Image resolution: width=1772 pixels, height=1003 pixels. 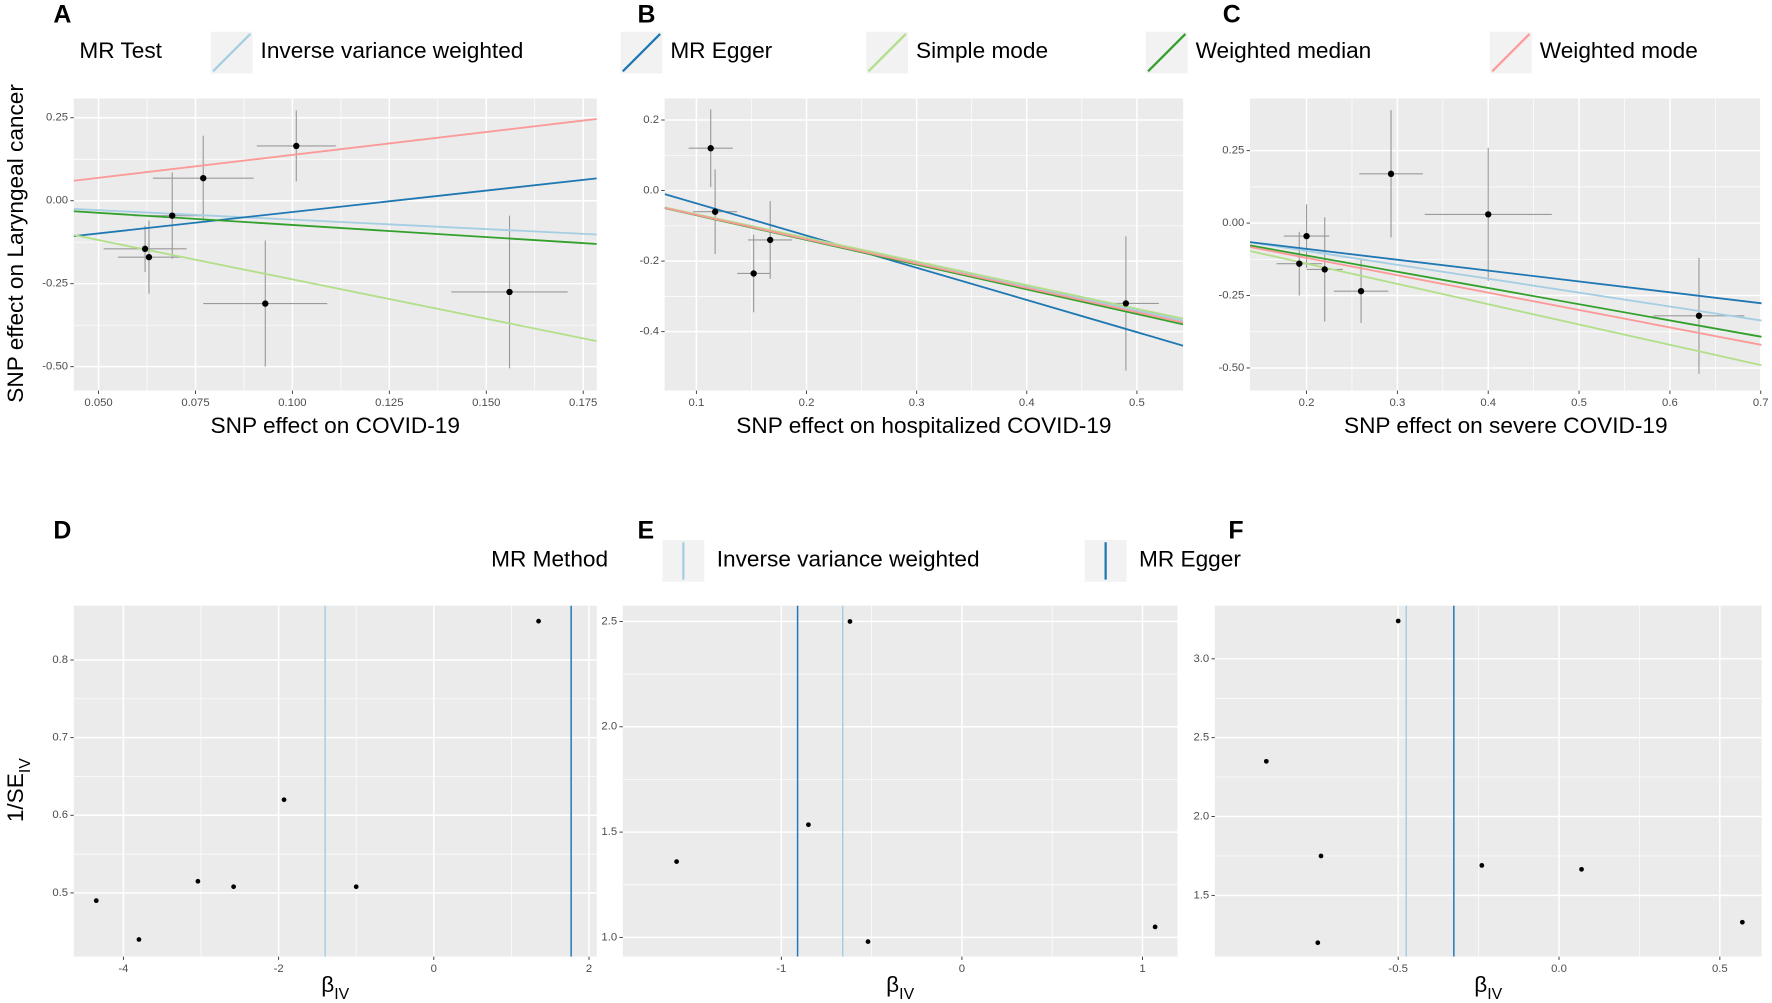 I want to click on x-tick-label: 0.6, so click(x=1670, y=403).